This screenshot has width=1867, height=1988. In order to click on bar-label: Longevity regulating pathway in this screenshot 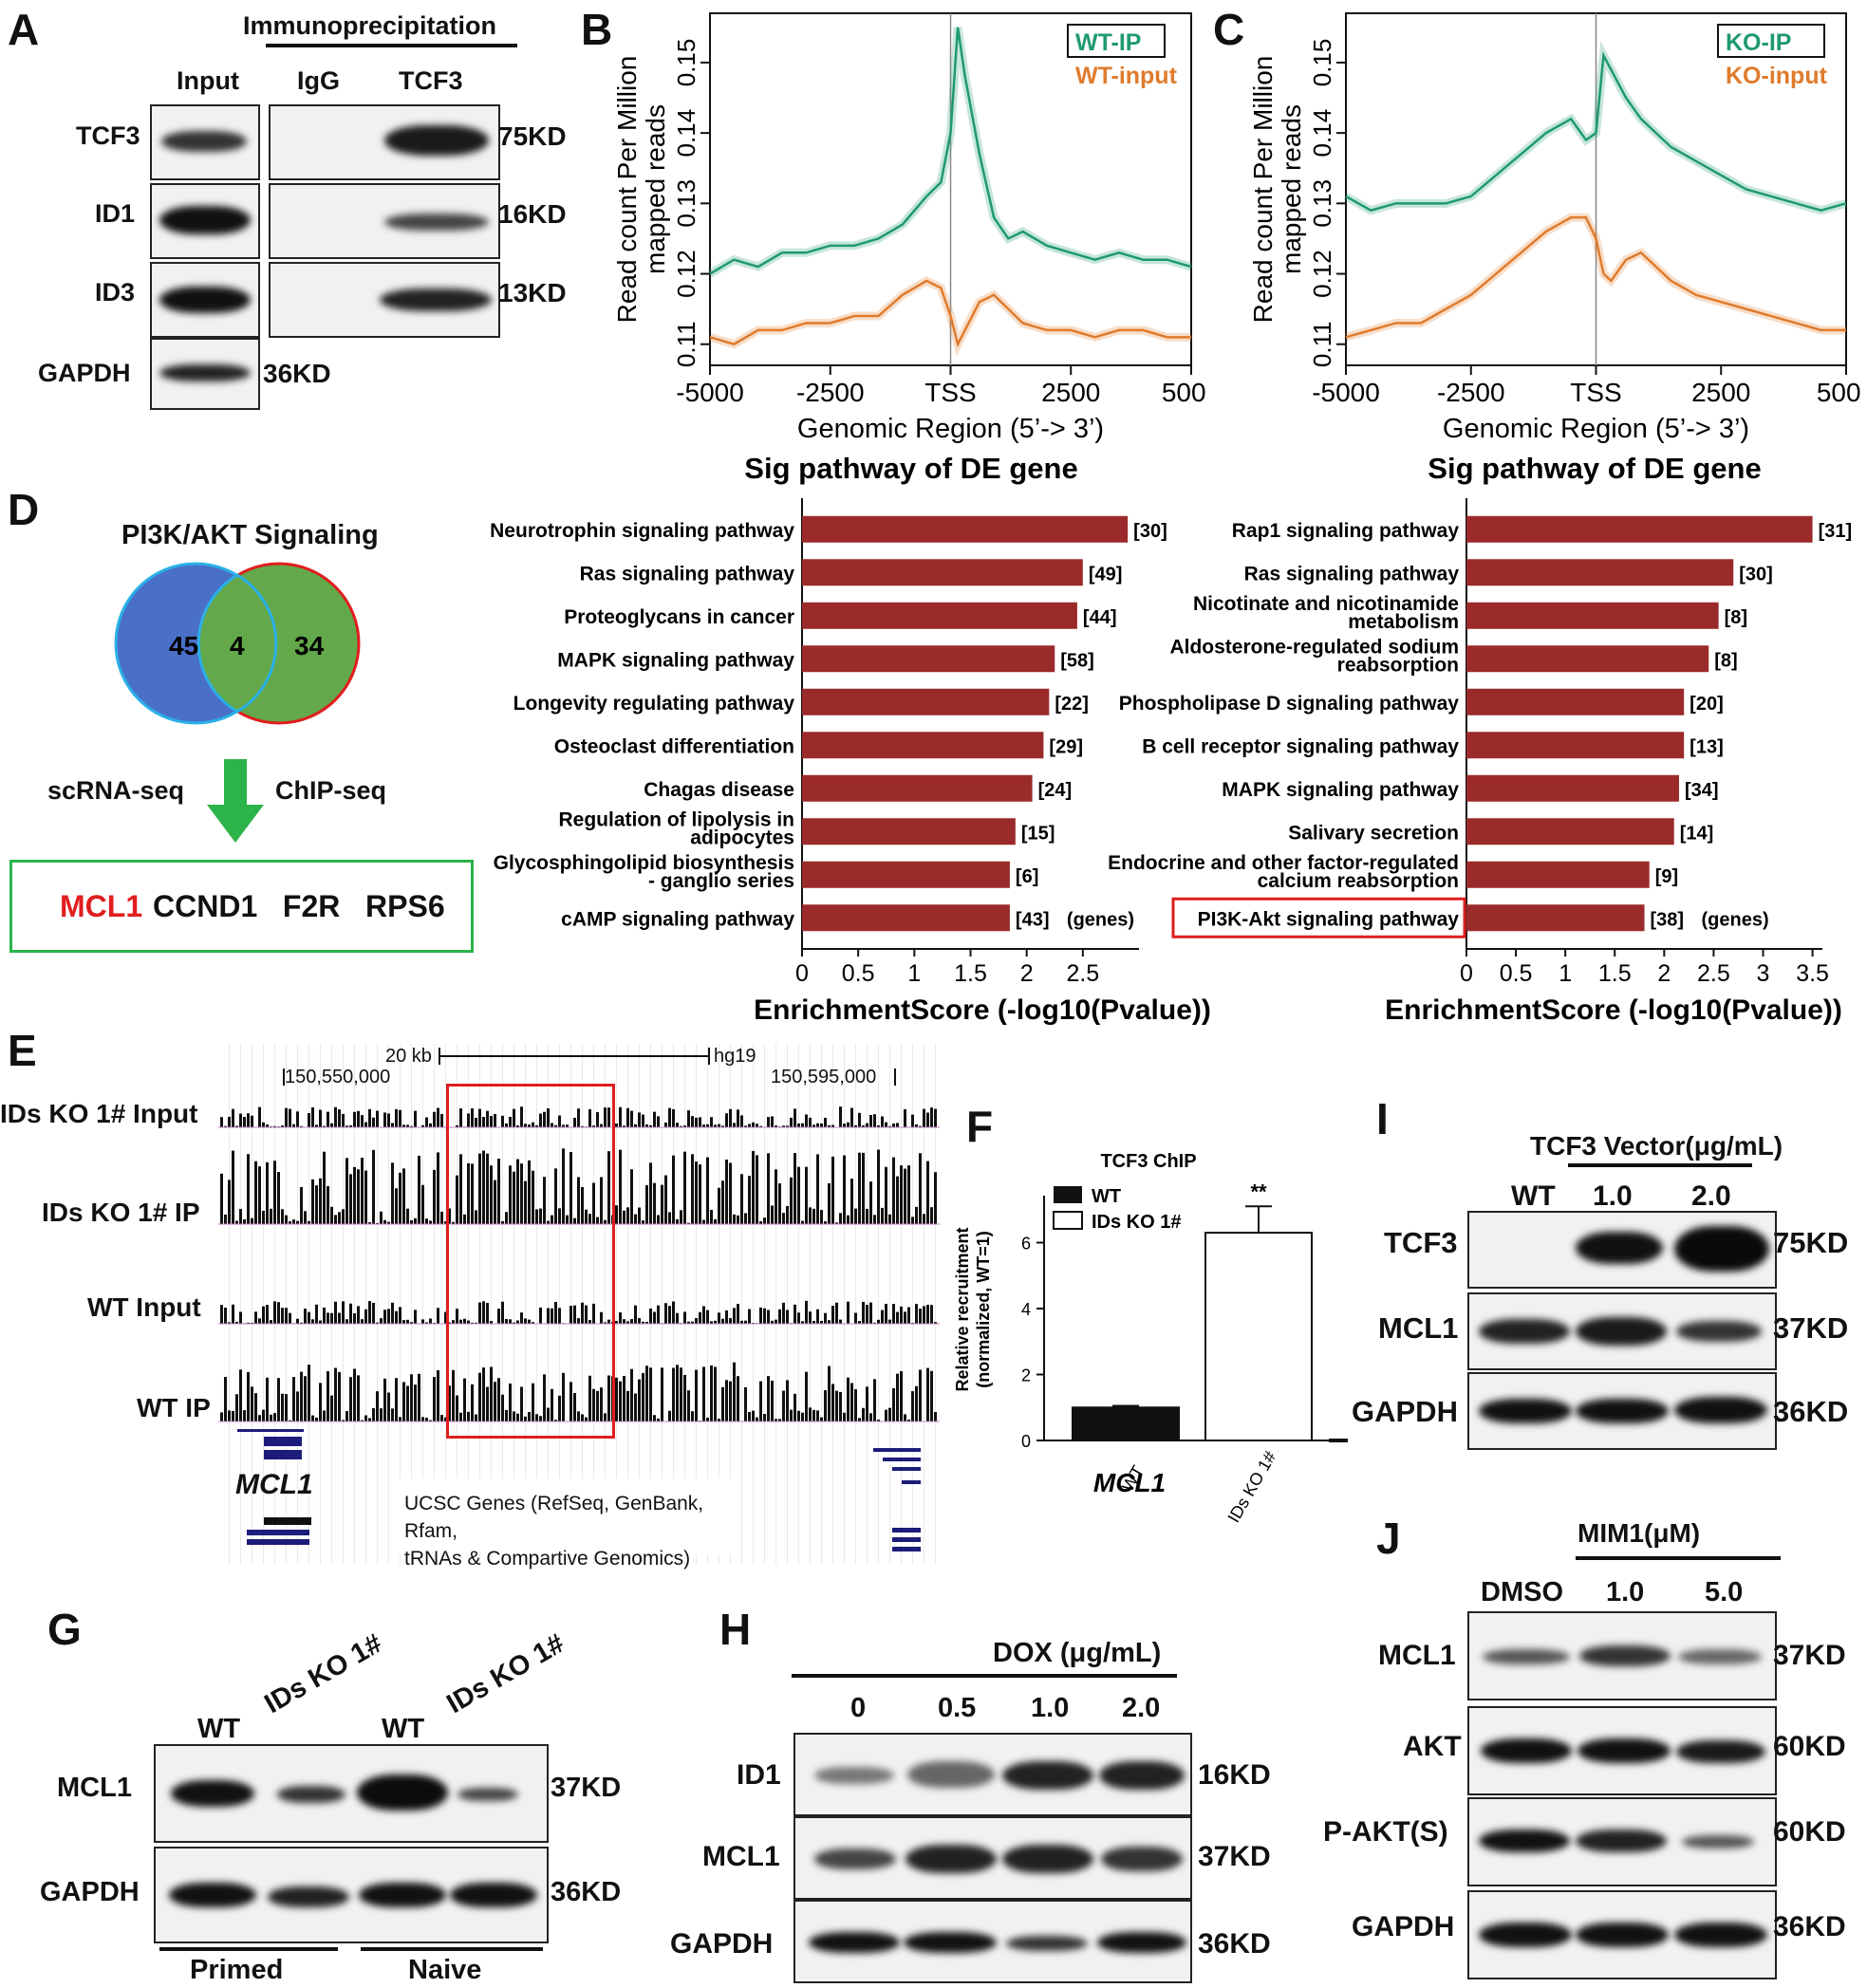, I will do `click(654, 704)`.